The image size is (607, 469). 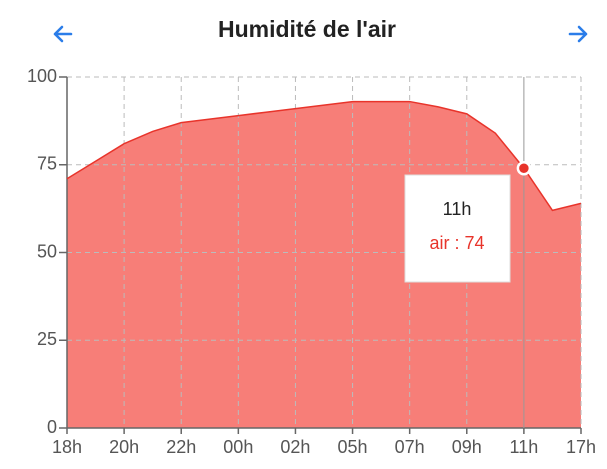 What do you see at coordinates (456, 243) in the screenshot?
I see `tooltip-text: air : 74` at bounding box center [456, 243].